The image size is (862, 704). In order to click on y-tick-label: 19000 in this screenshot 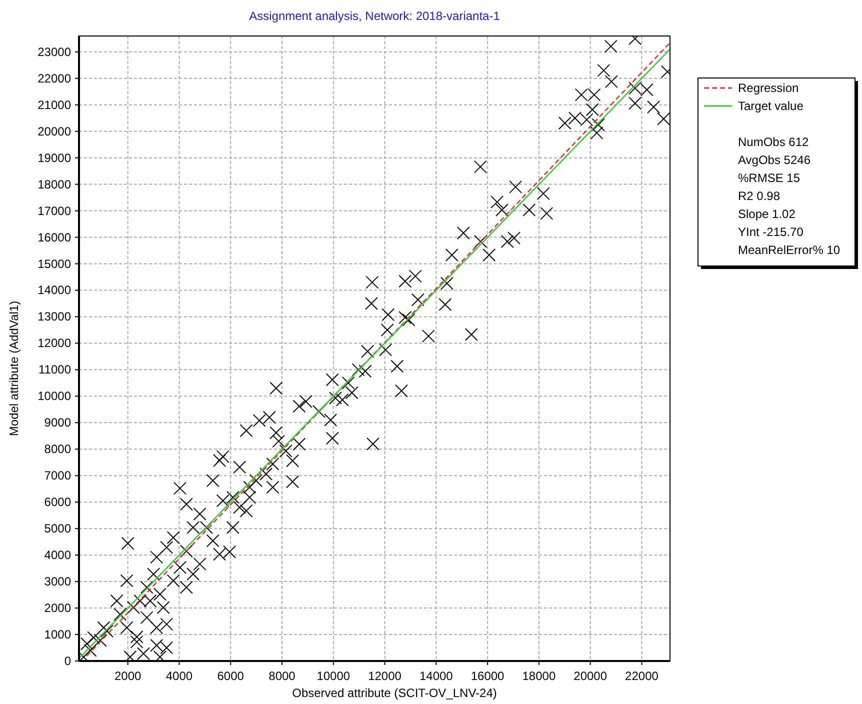, I will do `click(55, 157)`.